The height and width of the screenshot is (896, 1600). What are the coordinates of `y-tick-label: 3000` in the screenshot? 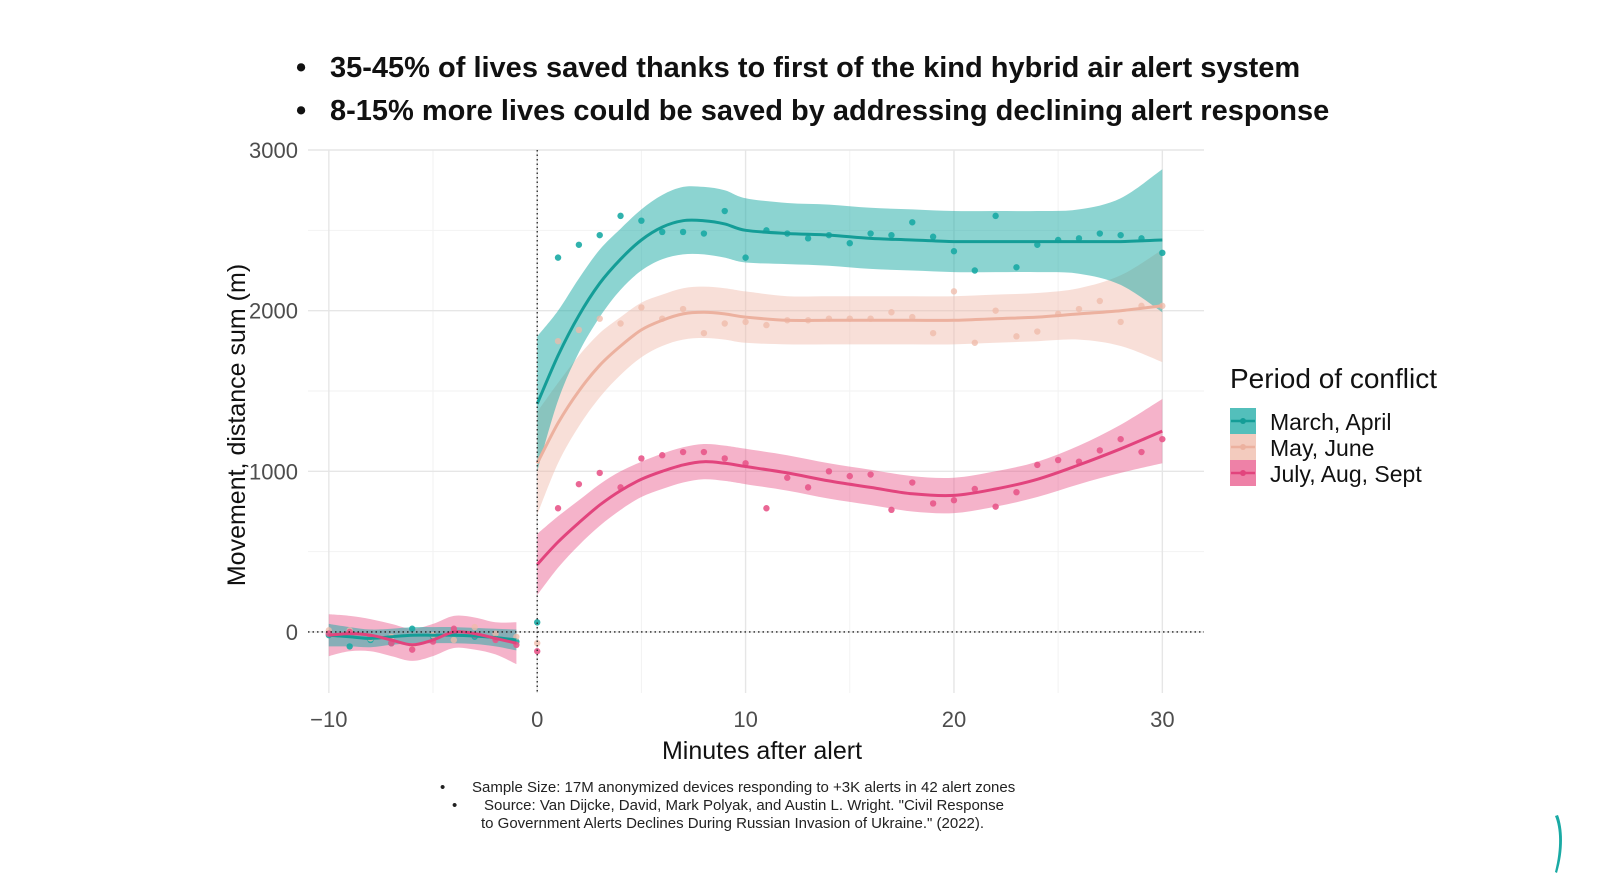 It's located at (273, 150).